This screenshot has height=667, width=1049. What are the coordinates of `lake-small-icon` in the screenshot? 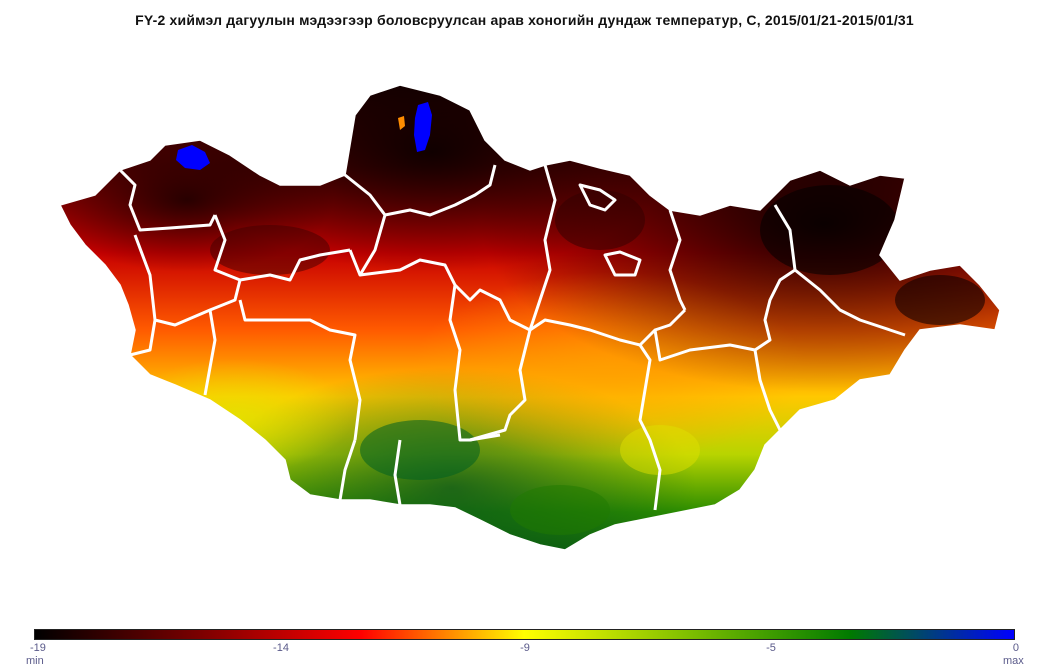 It's located at (401, 123).